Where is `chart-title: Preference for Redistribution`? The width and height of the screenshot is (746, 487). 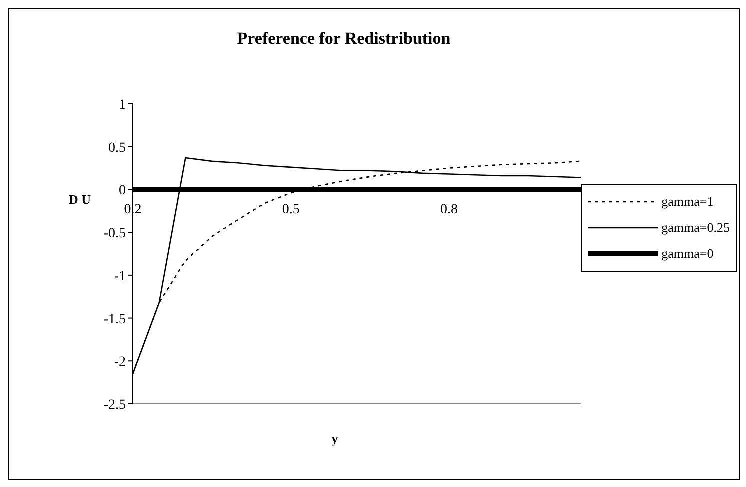
chart-title: Preference for Redistribution is located at coordinates (344, 39).